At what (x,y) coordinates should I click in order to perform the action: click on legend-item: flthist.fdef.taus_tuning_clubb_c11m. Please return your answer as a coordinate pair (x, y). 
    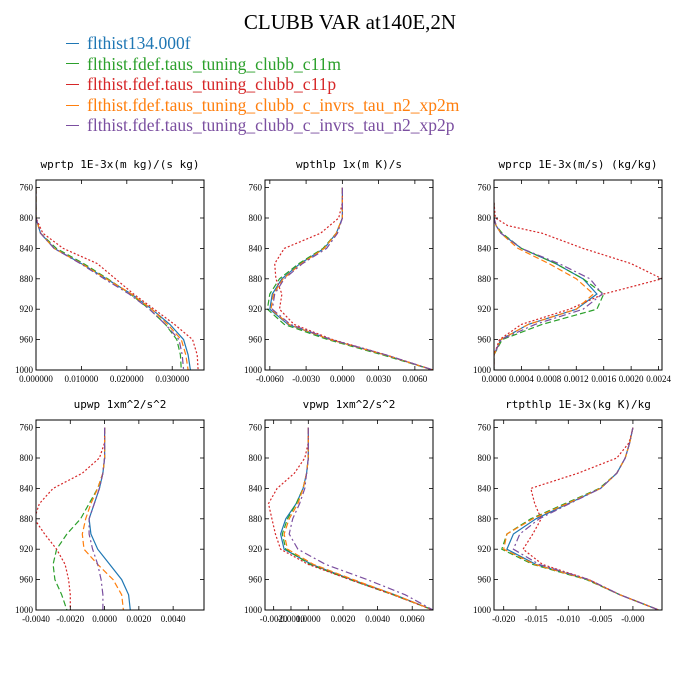
    Looking at the image, I should click on (262, 64).